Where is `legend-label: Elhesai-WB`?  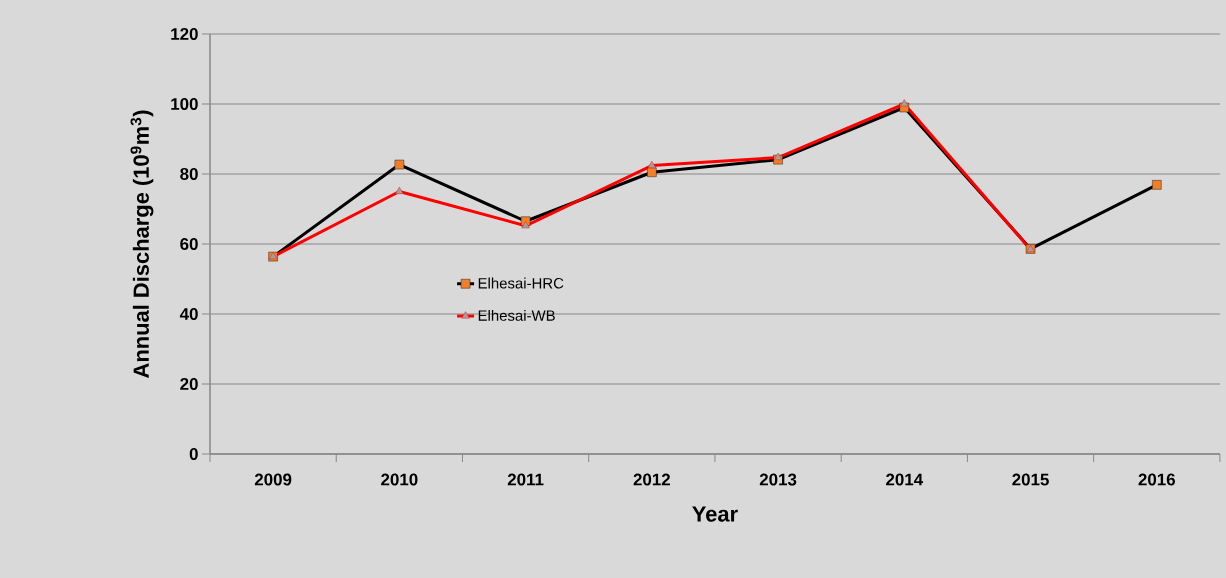 legend-label: Elhesai-WB is located at coordinates (516, 315).